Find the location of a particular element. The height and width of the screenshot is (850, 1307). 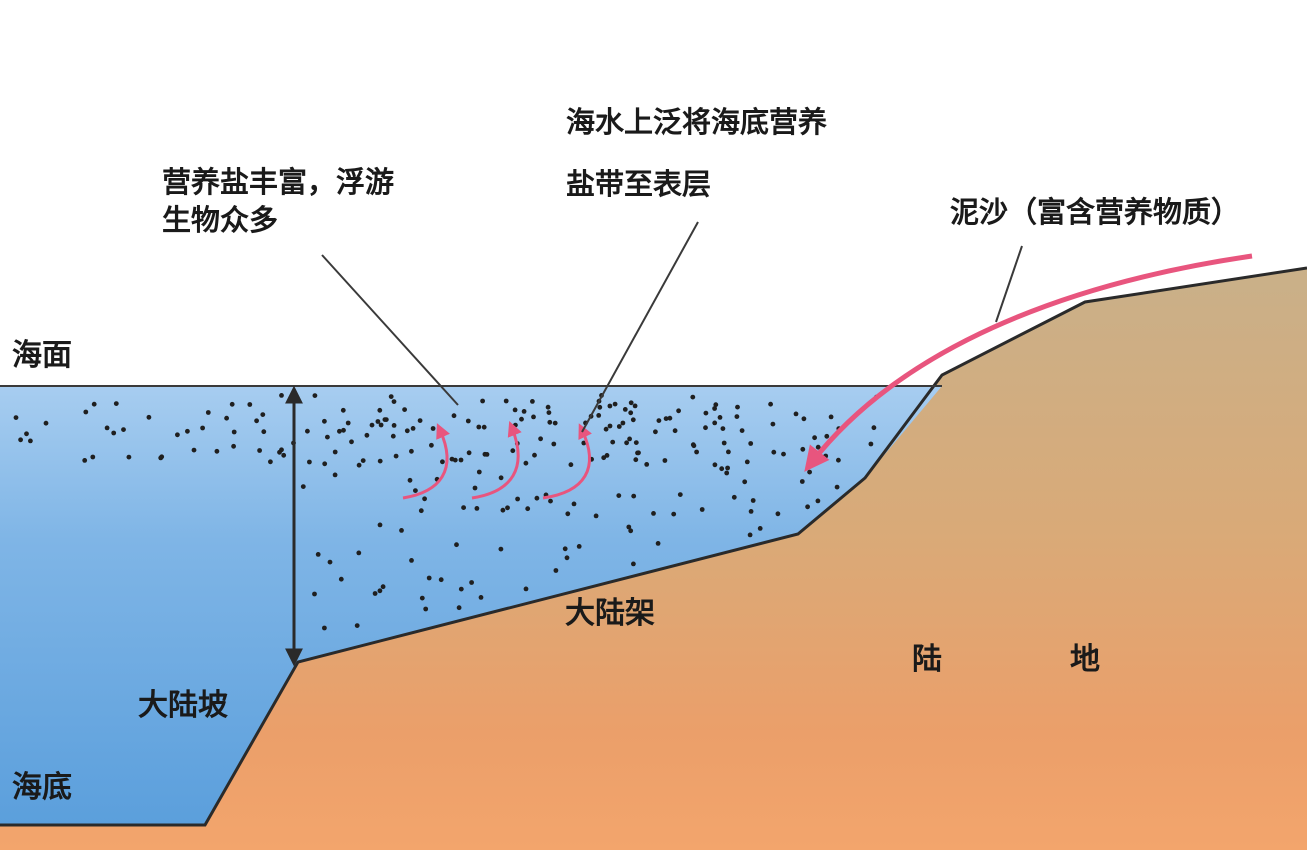

sea-surface-label: 海面 is located at coordinates (42, 355).